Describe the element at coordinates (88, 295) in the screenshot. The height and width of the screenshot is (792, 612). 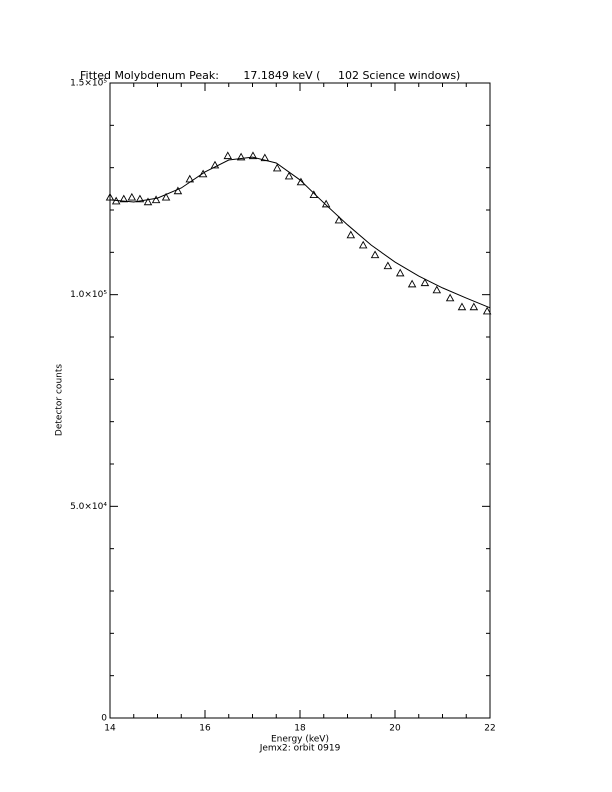
I see `y-tick-label: 1.0×10⁵` at that location.